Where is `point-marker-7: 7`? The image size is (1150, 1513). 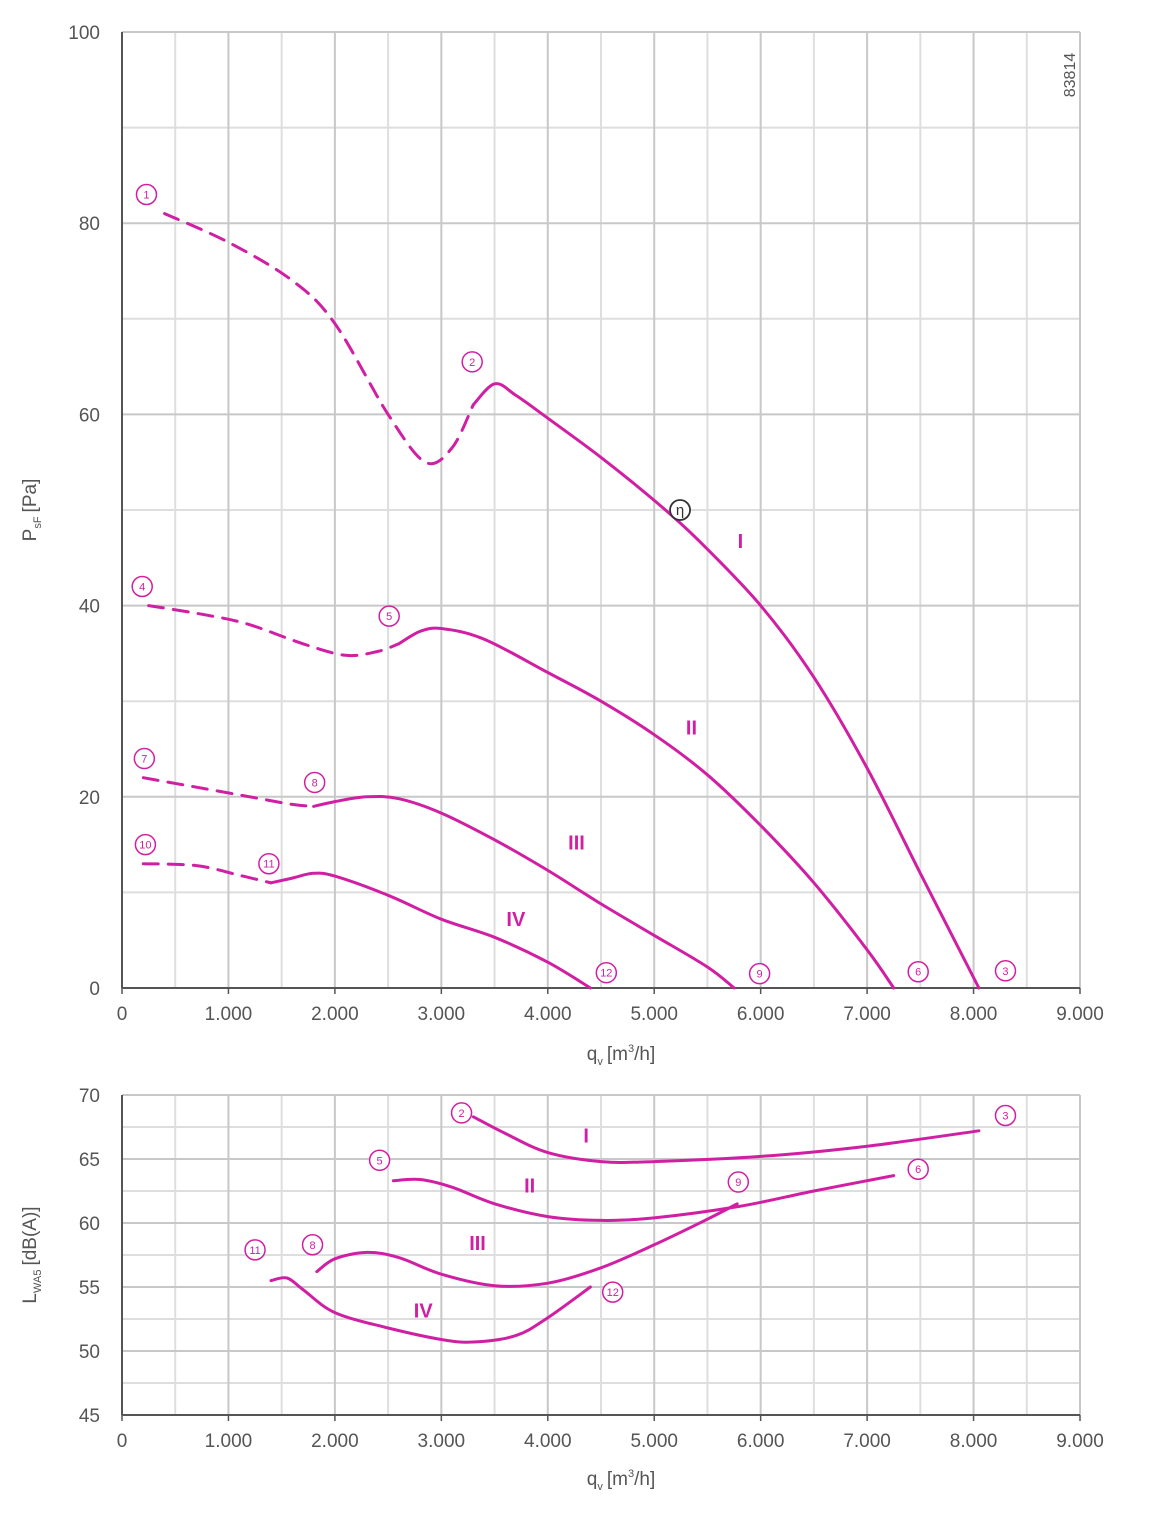 point-marker-7: 7 is located at coordinates (144, 758).